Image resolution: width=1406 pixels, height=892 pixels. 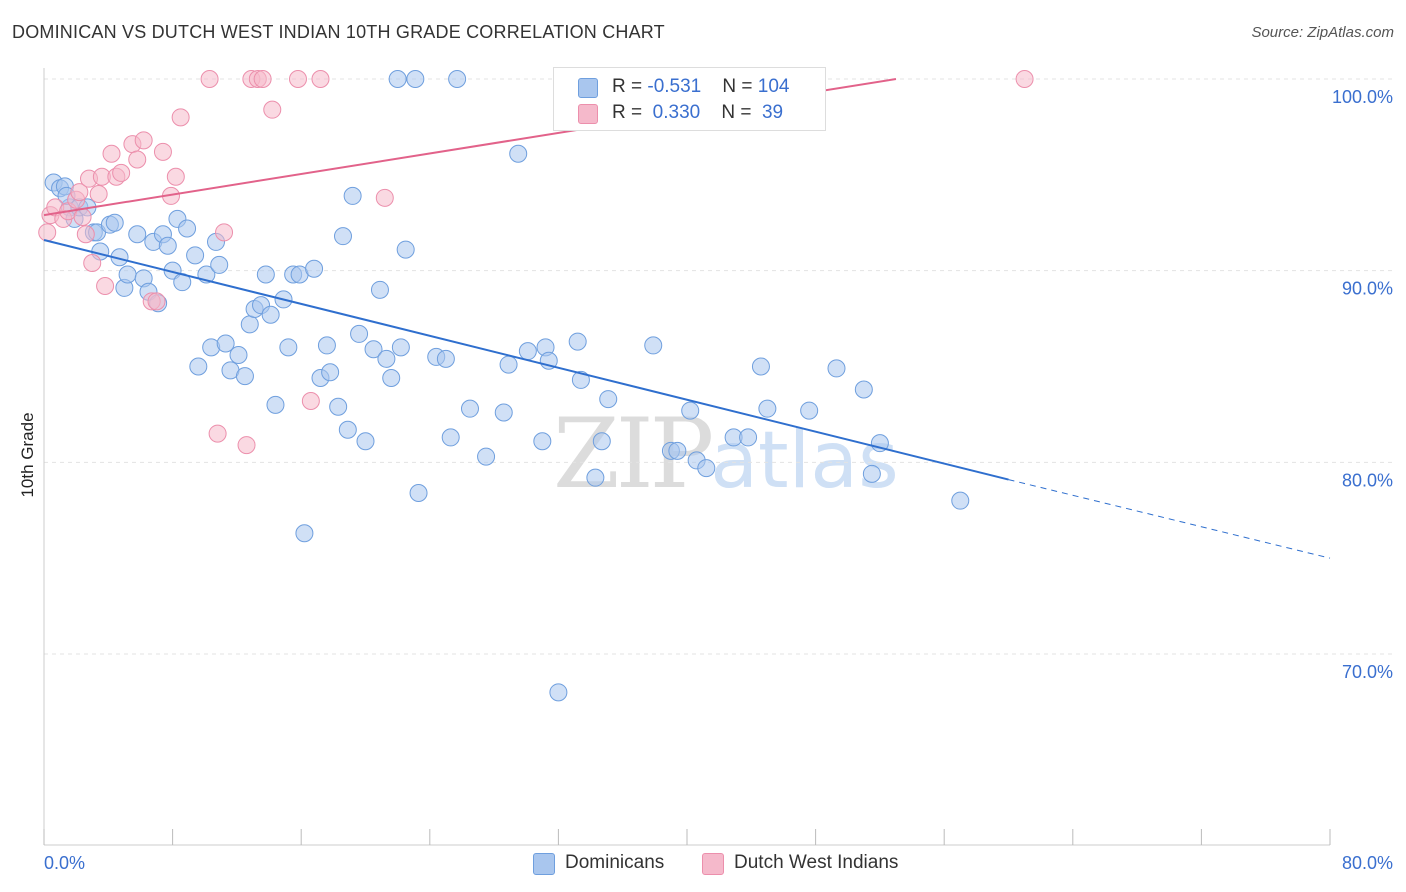 What do you see at coordinates (1169, 519) in the screenshot?
I see `dominican-trend-extension` at bounding box center [1169, 519].